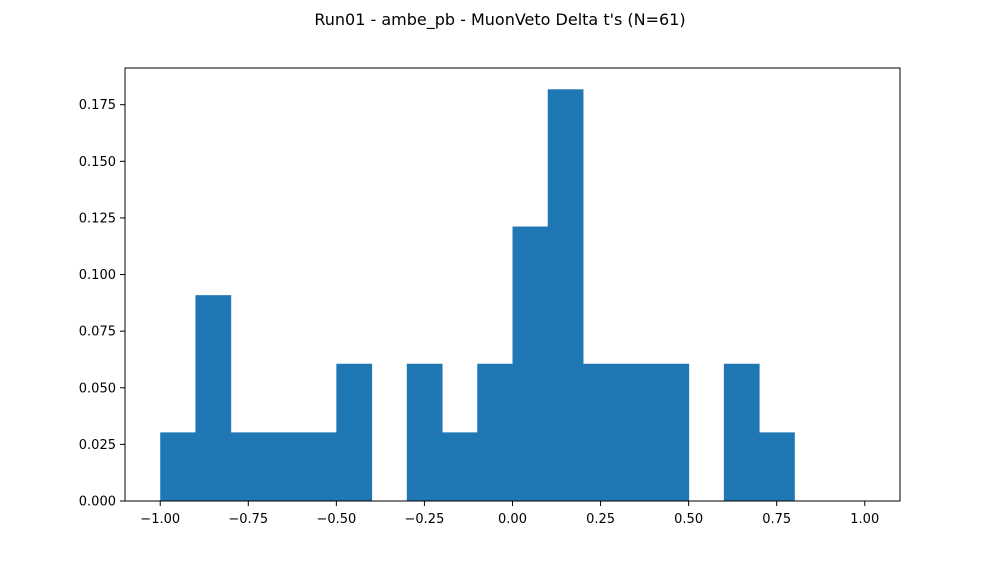 This screenshot has height=563, width=1000. Describe the element at coordinates (97, 445) in the screenshot. I see `y-tick-label: 0.025` at that location.